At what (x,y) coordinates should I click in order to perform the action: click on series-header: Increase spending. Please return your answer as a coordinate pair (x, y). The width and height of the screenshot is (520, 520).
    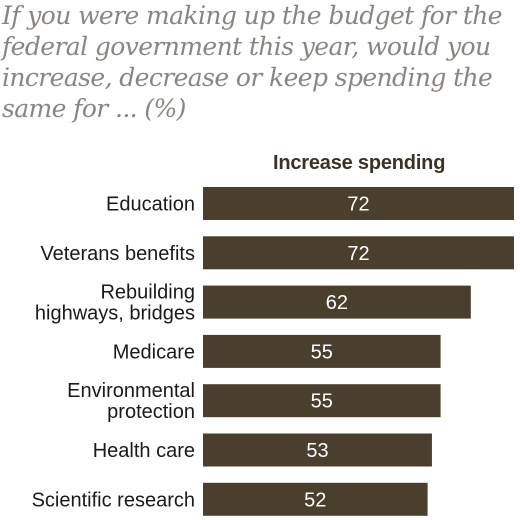
    Looking at the image, I should click on (359, 163).